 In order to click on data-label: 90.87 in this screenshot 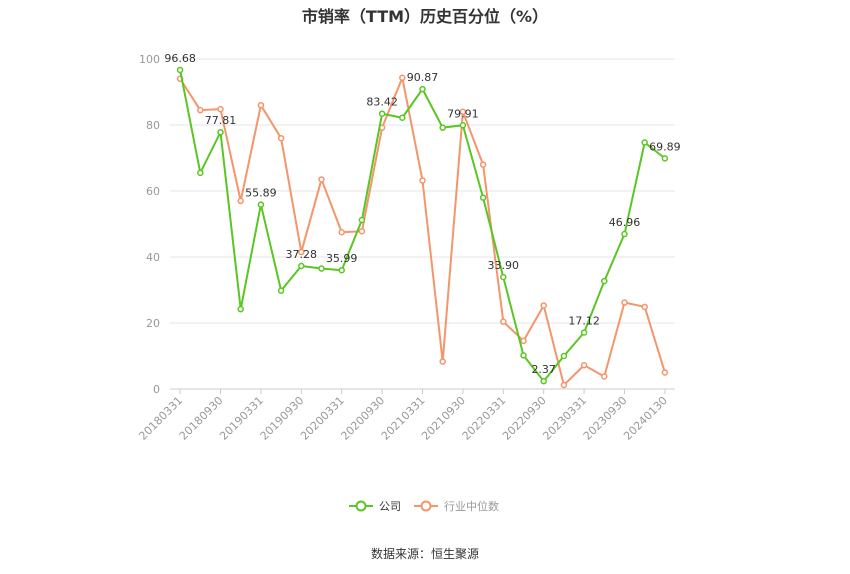, I will do `click(423, 77)`.